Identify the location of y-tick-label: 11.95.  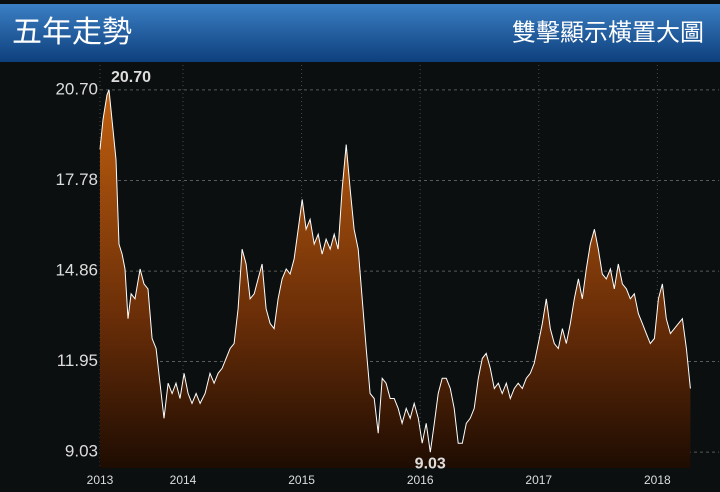
(77, 360).